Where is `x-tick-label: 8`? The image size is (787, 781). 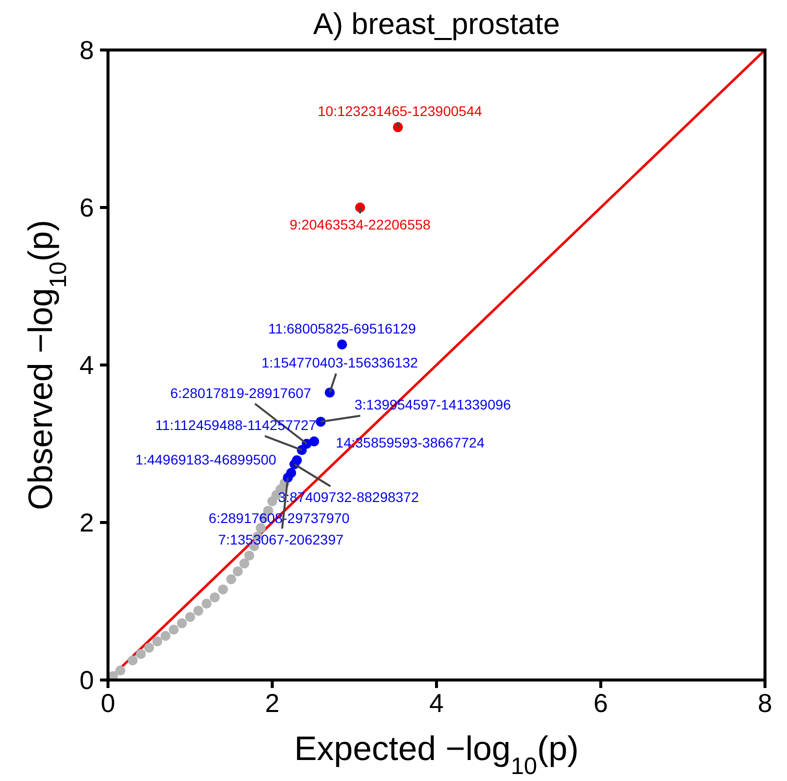
x-tick-label: 8 is located at coordinates (765, 703).